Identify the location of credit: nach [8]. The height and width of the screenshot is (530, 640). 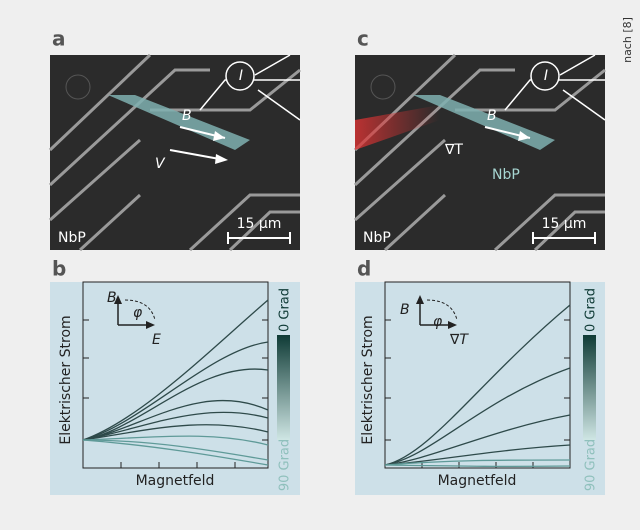
(627, 40).